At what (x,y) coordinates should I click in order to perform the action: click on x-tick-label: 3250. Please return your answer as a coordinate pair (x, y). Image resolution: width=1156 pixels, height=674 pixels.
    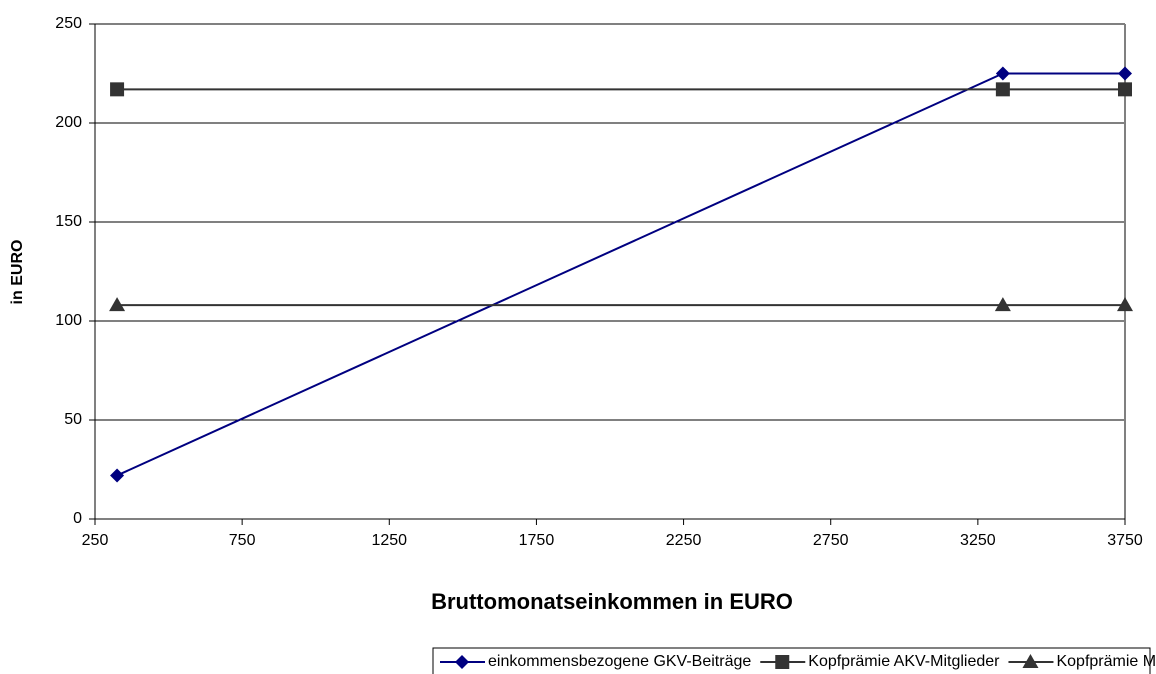
    Looking at the image, I should click on (978, 540).